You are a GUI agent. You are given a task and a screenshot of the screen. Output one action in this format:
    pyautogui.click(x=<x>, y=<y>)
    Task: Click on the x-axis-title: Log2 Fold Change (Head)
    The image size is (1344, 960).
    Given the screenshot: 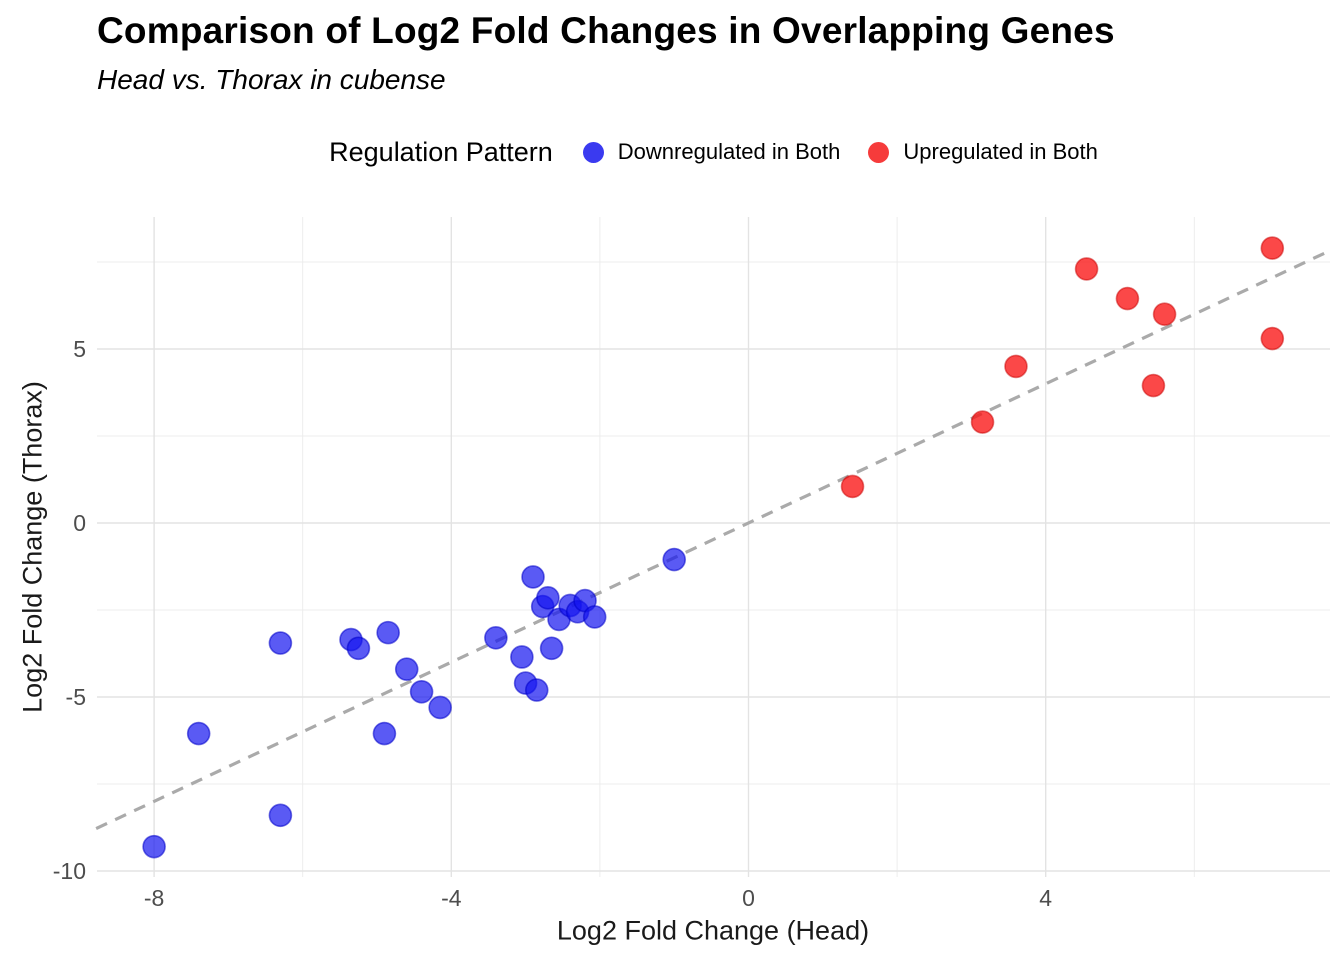 What is the action you would take?
    pyautogui.click(x=713, y=930)
    